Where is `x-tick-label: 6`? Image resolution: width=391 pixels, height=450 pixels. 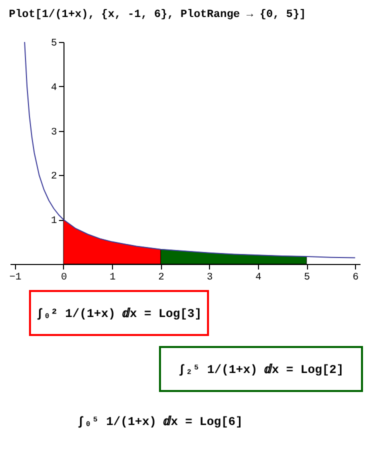 x-tick-label: 6 is located at coordinates (355, 278).